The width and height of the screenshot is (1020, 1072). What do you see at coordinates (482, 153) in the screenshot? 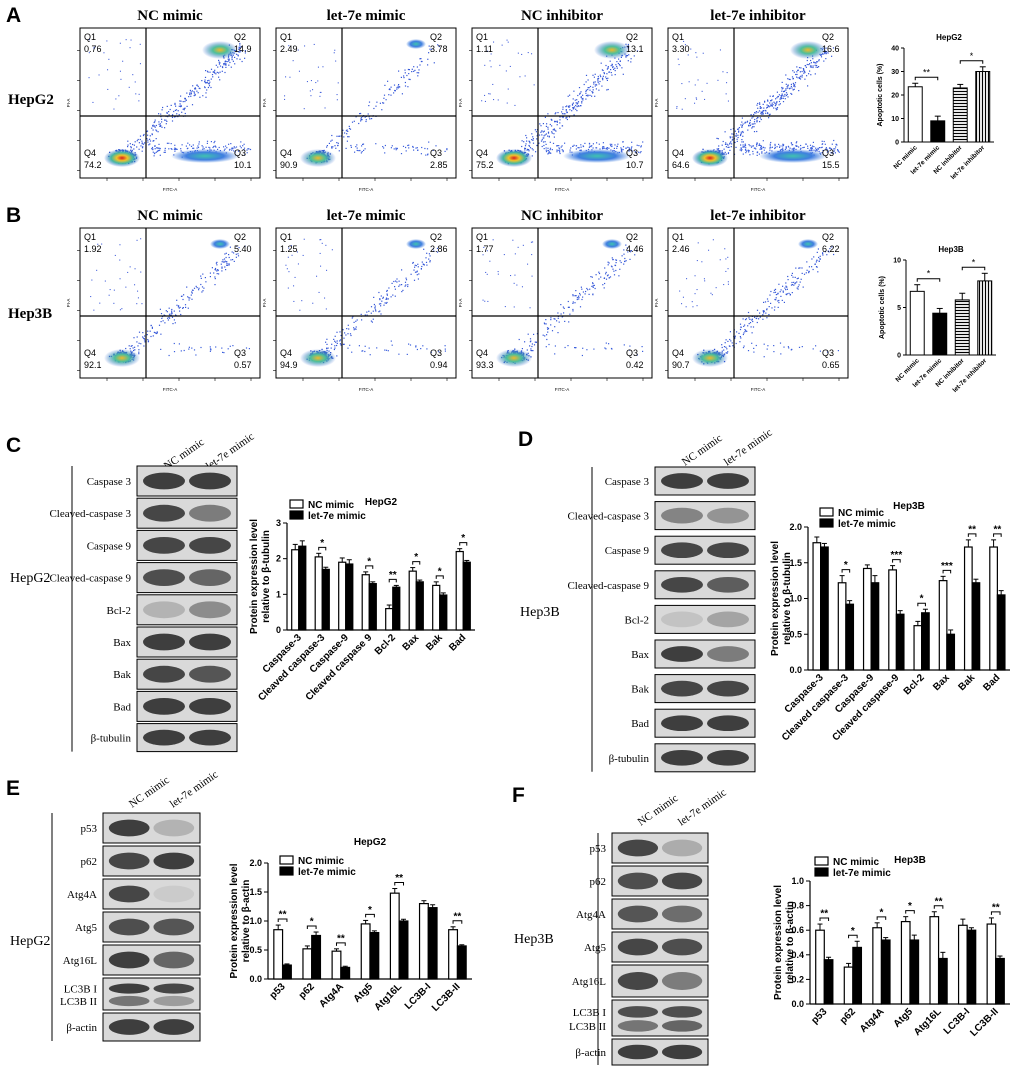
I see `flow-q4-label: Q4` at bounding box center [482, 153].